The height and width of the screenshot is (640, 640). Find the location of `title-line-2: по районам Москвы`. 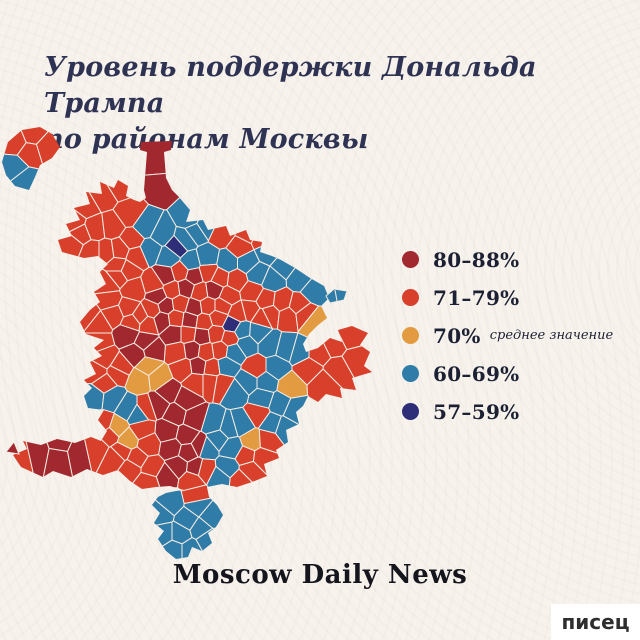

title-line-2: по районам Москвы is located at coordinates (206, 139).